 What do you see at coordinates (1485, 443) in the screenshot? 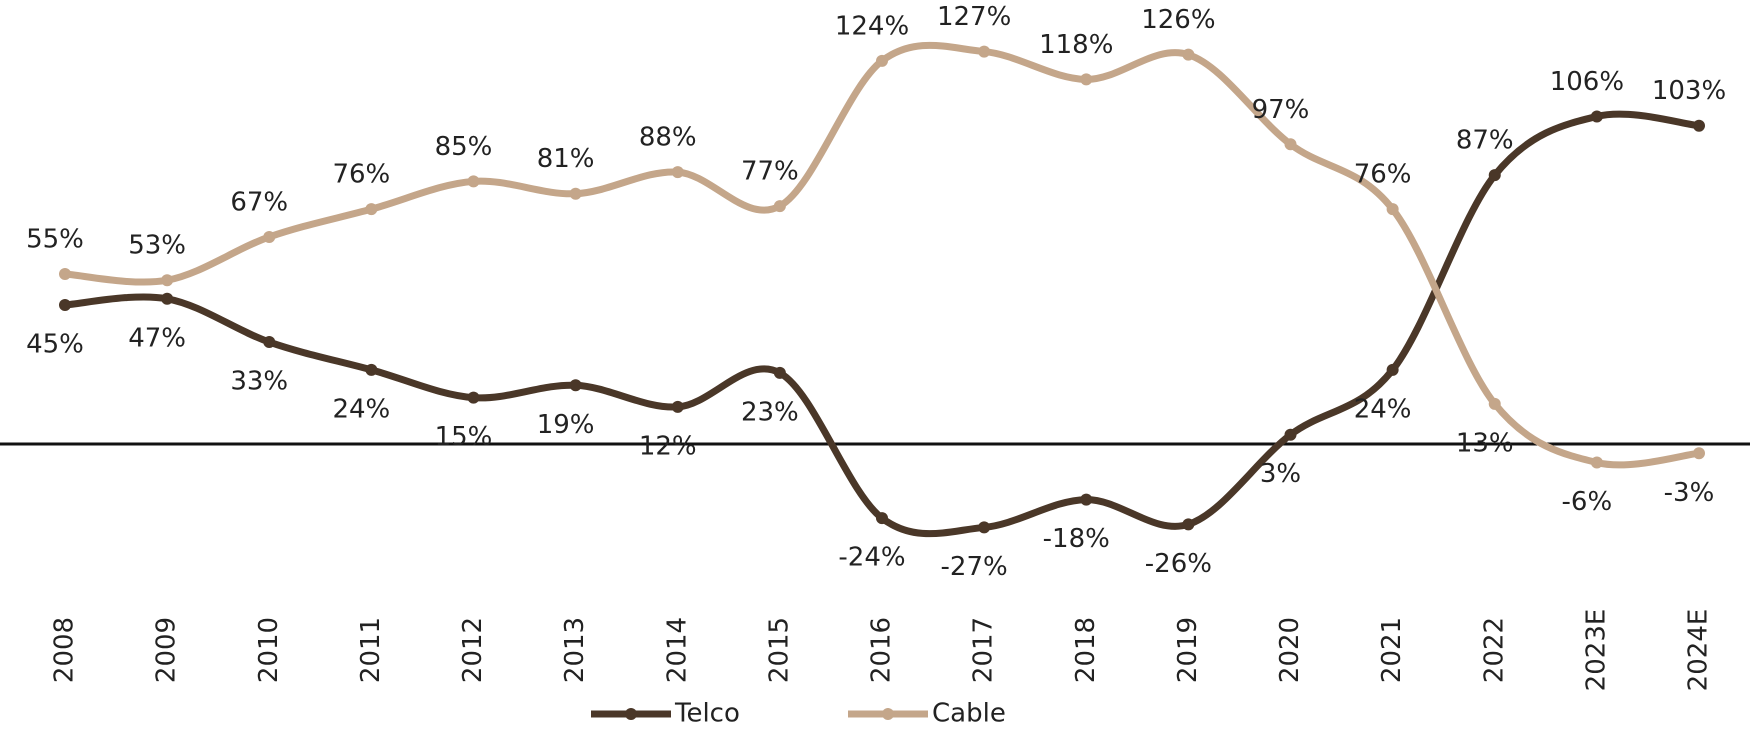
I see `data-label: 13%` at bounding box center [1485, 443].